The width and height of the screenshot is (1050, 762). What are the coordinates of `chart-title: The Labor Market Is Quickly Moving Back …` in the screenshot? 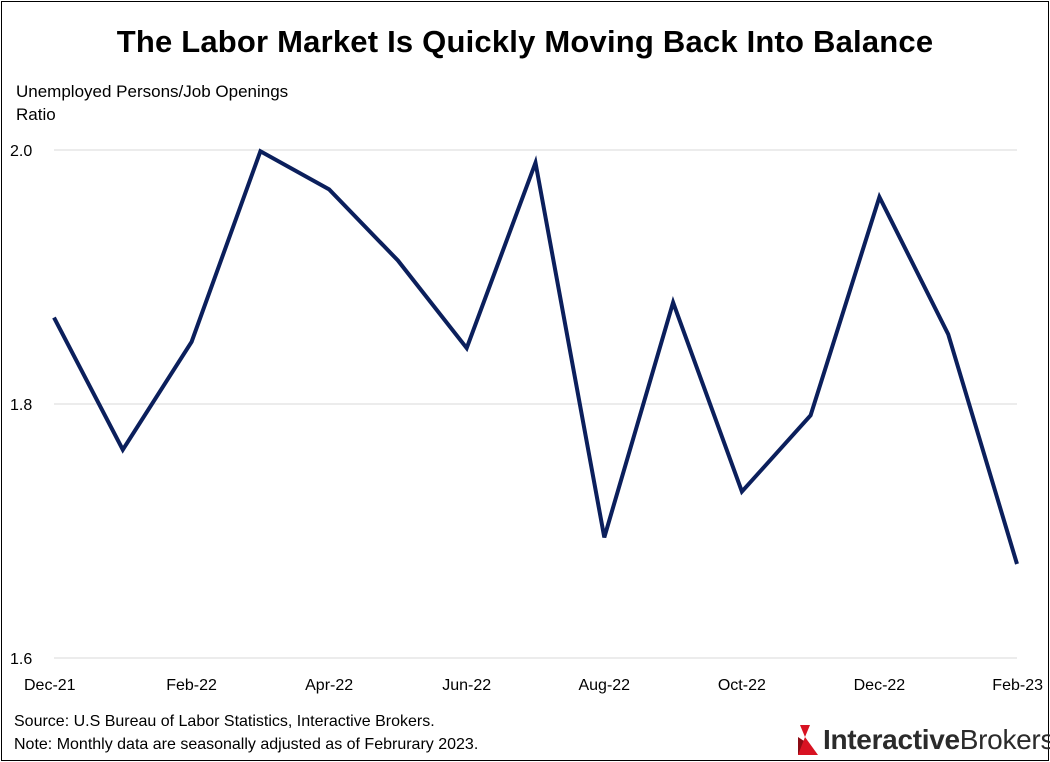 It's located at (525, 41).